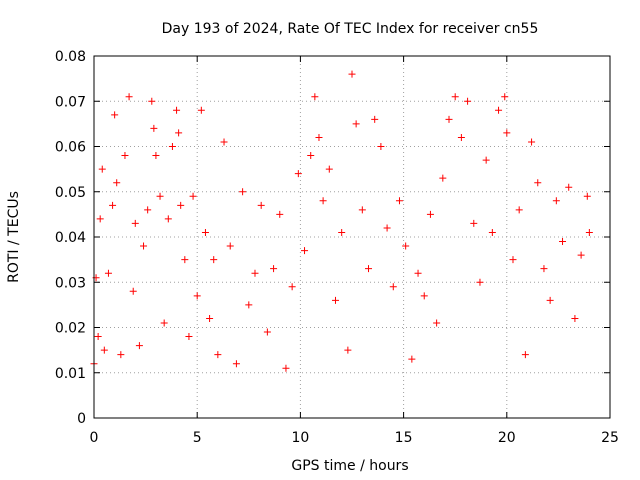 Image resolution: width=640 pixels, height=480 pixels. I want to click on y-tick-label: 0.04, so click(70, 238).